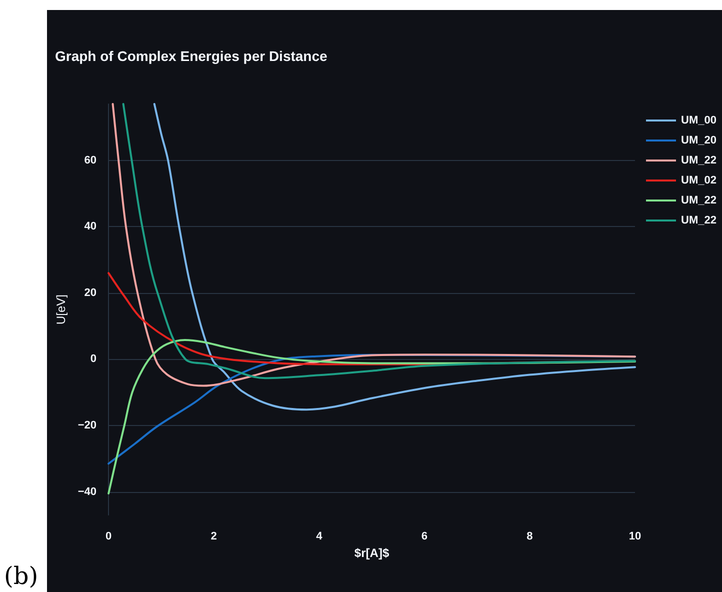  I want to click on y-axis-title: U[eV], so click(61, 309).